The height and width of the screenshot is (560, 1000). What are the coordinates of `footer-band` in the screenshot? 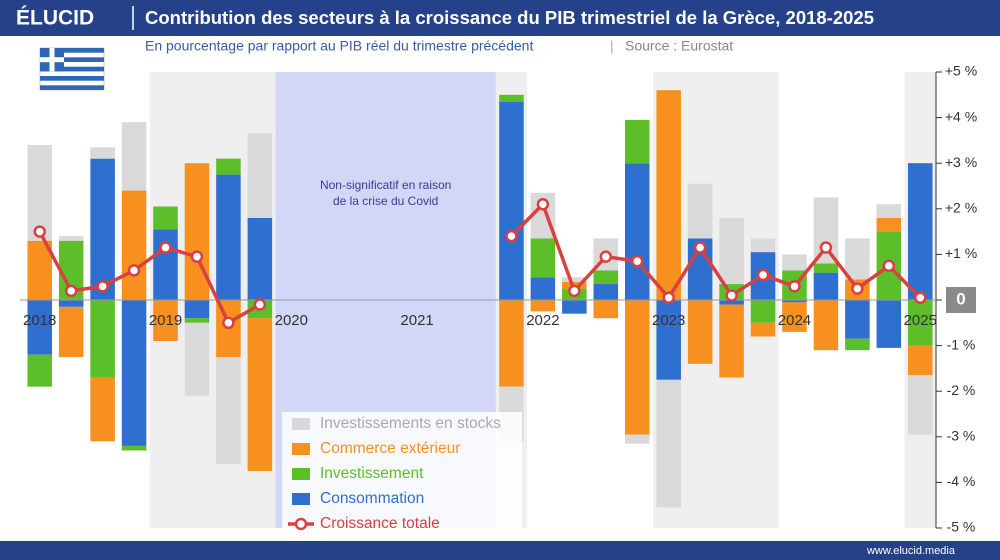 It's located at (500, 550).